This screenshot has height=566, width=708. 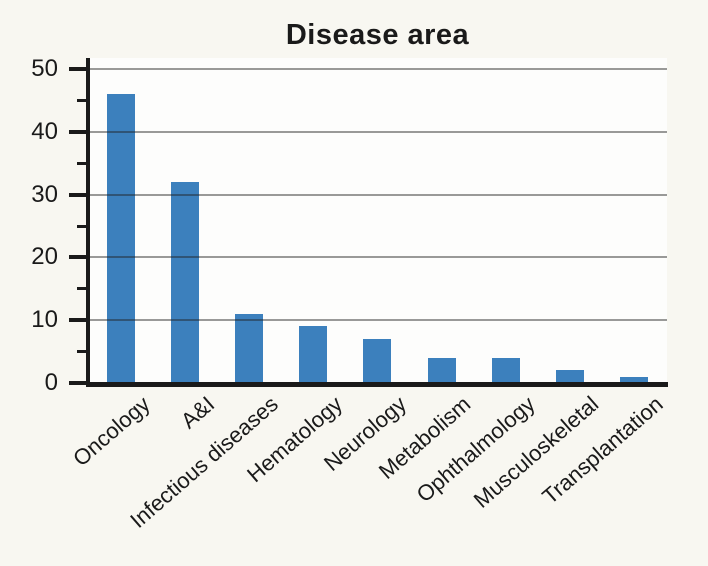 I want to click on bar-neurology, so click(x=377, y=361).